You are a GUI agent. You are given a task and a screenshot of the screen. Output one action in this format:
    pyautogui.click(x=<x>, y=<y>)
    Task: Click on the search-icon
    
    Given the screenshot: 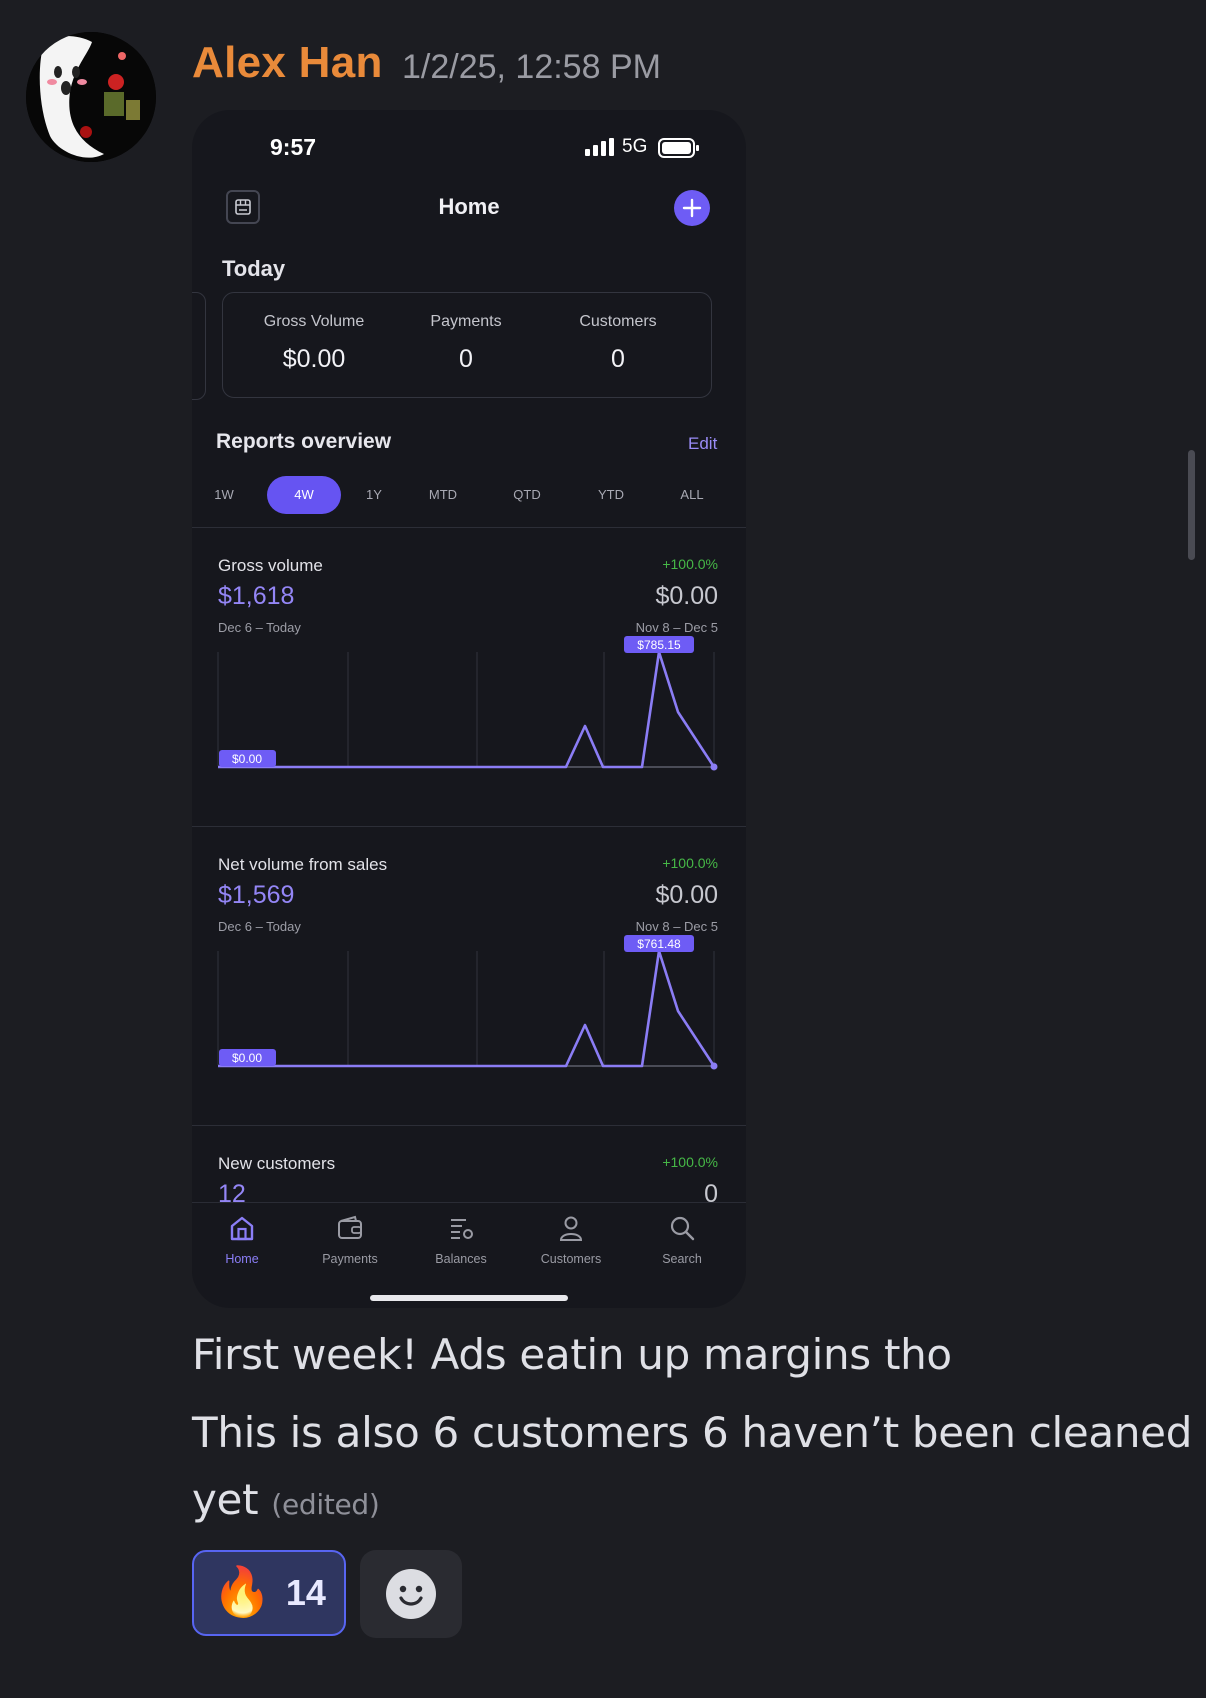 What is the action you would take?
    pyautogui.click(x=682, y=1228)
    